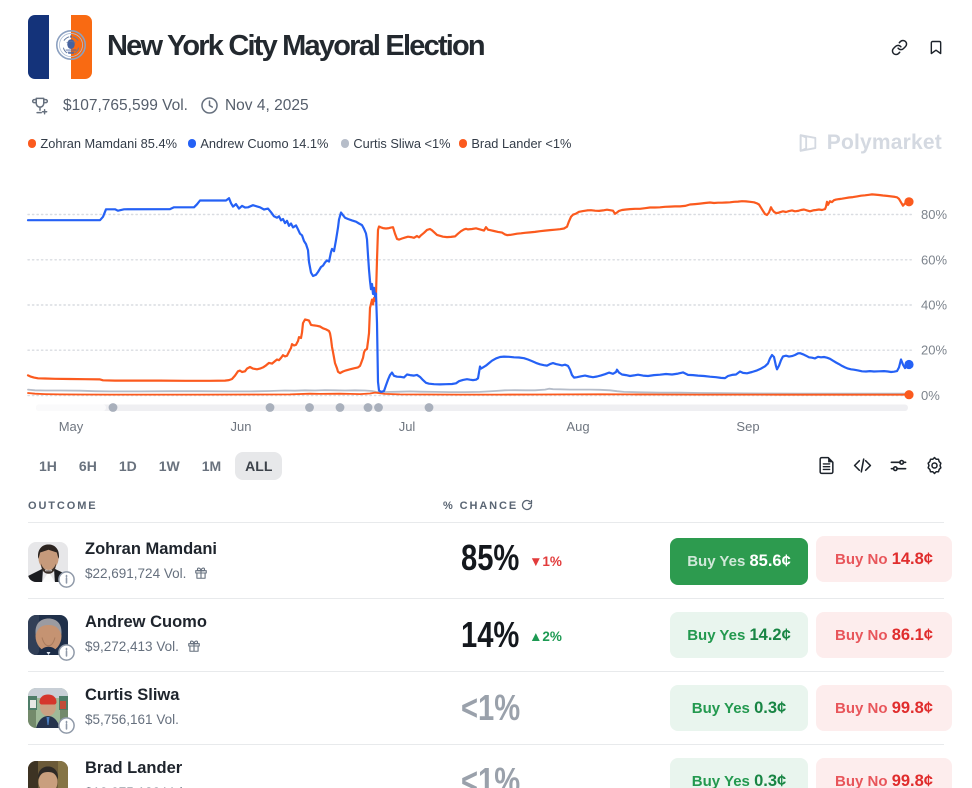  I want to click on svg-text: Sep, so click(747, 426).